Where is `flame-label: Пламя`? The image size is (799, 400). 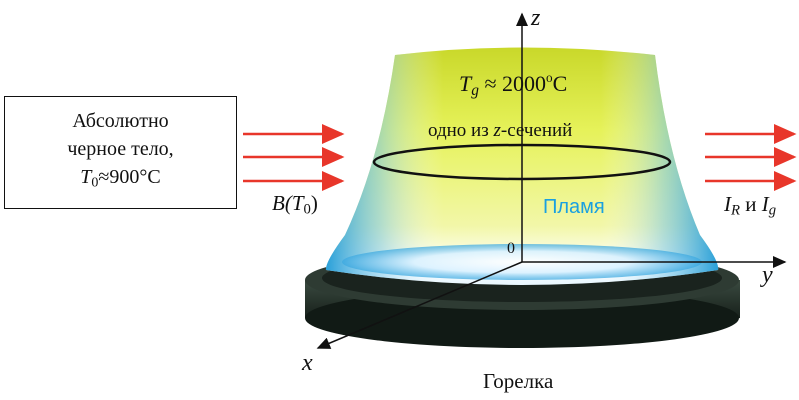
flame-label: Пламя is located at coordinates (574, 207).